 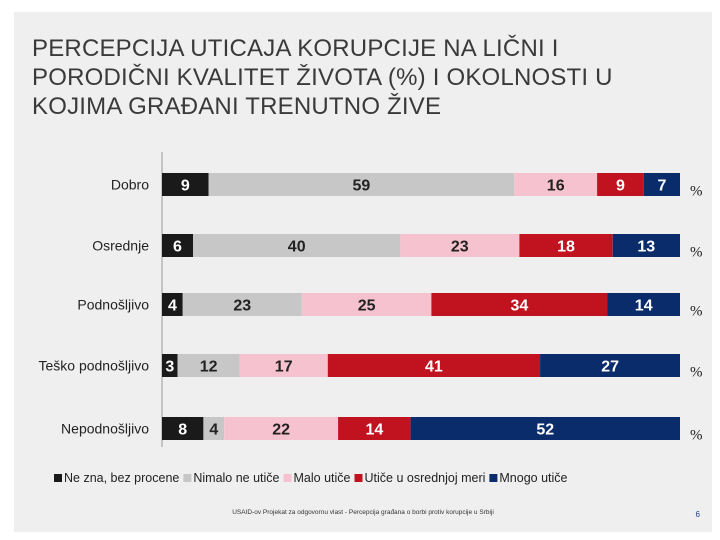 I want to click on page-number: 6, so click(x=697, y=514).